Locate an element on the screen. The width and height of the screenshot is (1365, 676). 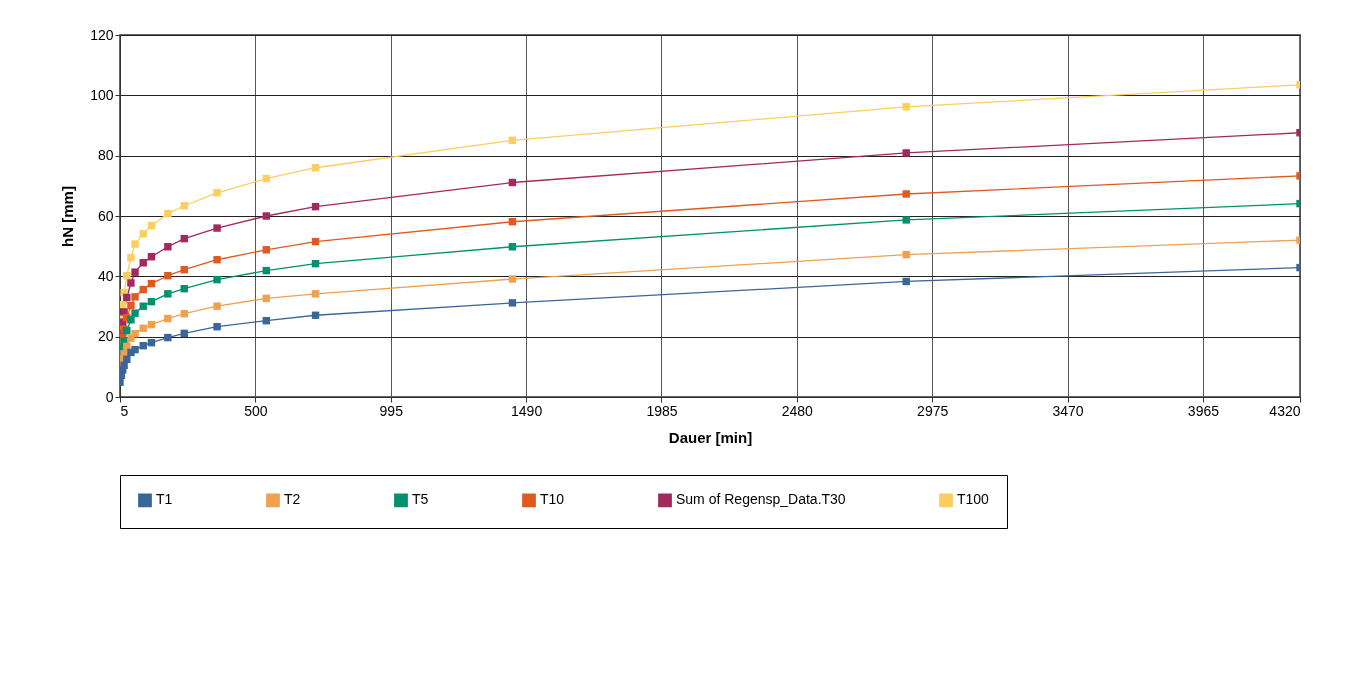
y-tick-label: 100 is located at coordinates (102, 94).